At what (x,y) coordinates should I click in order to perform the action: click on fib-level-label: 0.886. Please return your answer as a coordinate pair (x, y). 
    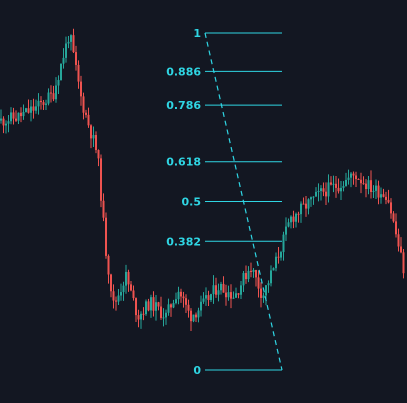
    Looking at the image, I should click on (183, 71).